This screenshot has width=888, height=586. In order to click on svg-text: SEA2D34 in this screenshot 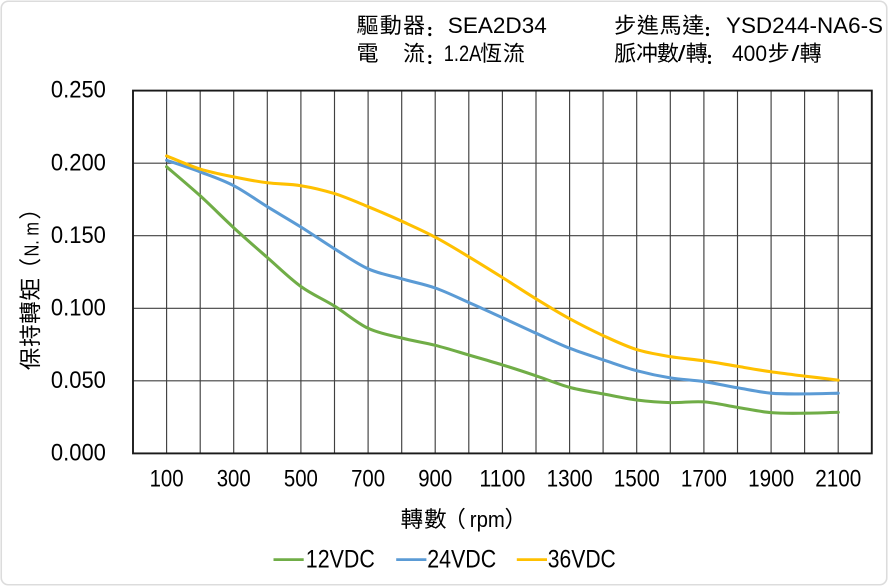, I will do `click(497, 25)`.